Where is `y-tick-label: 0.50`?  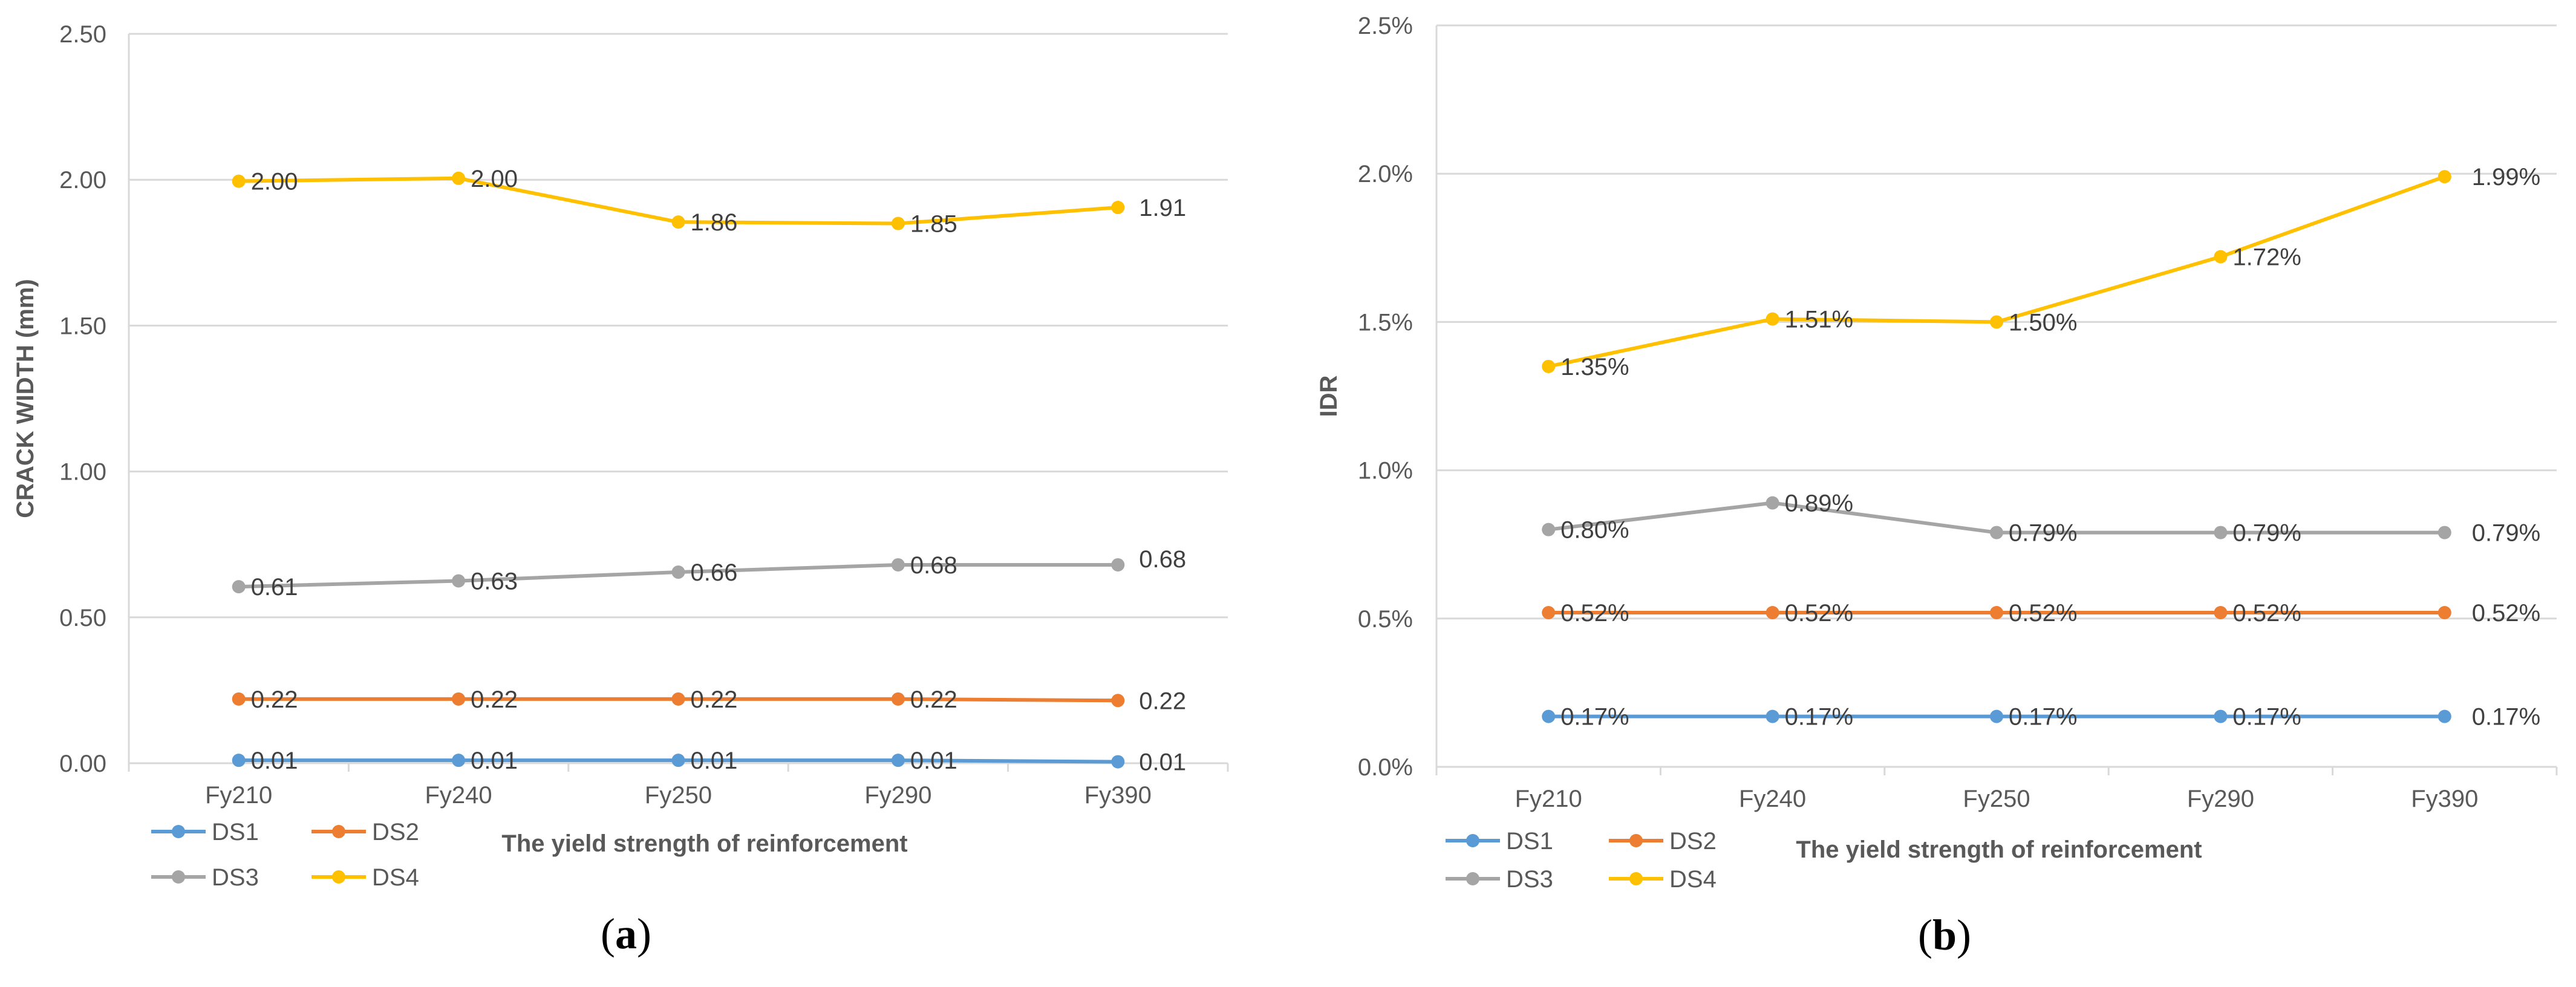 y-tick-label: 0.50 is located at coordinates (82, 618).